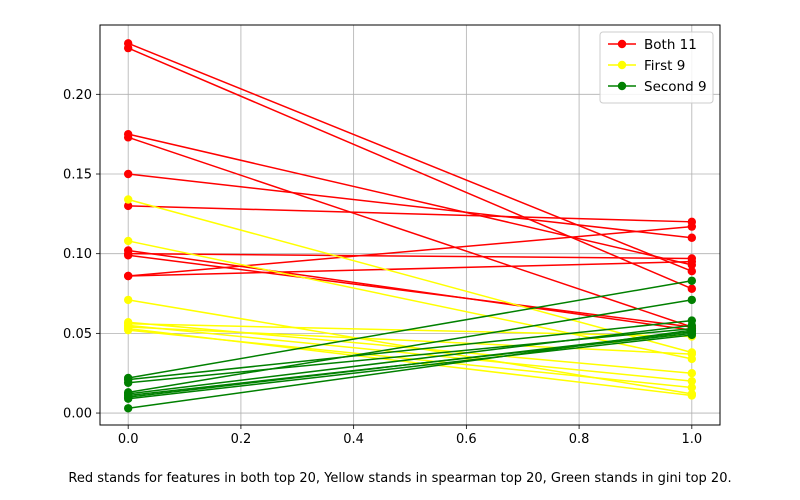  I want to click on x-tick-label: 1.0, so click(691, 439).